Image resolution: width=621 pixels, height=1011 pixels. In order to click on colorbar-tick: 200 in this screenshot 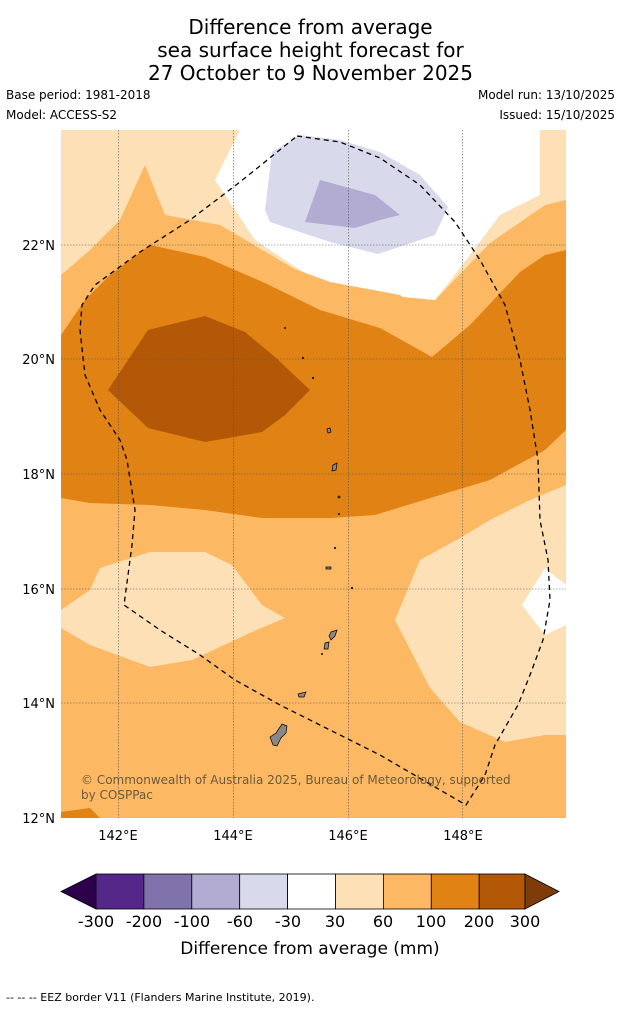, I will do `click(479, 921)`.